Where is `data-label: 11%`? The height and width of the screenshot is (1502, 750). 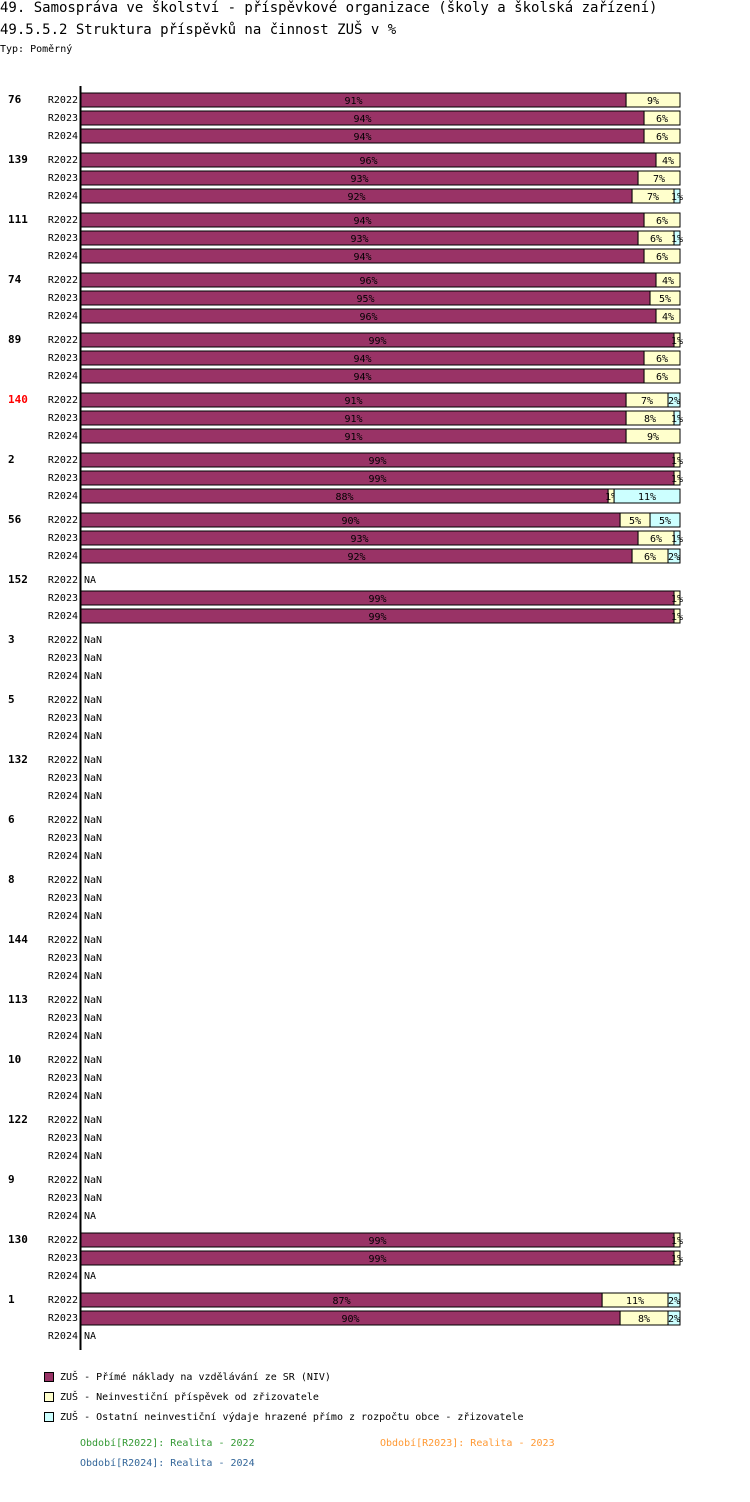 data-label: 11% is located at coordinates (647, 497).